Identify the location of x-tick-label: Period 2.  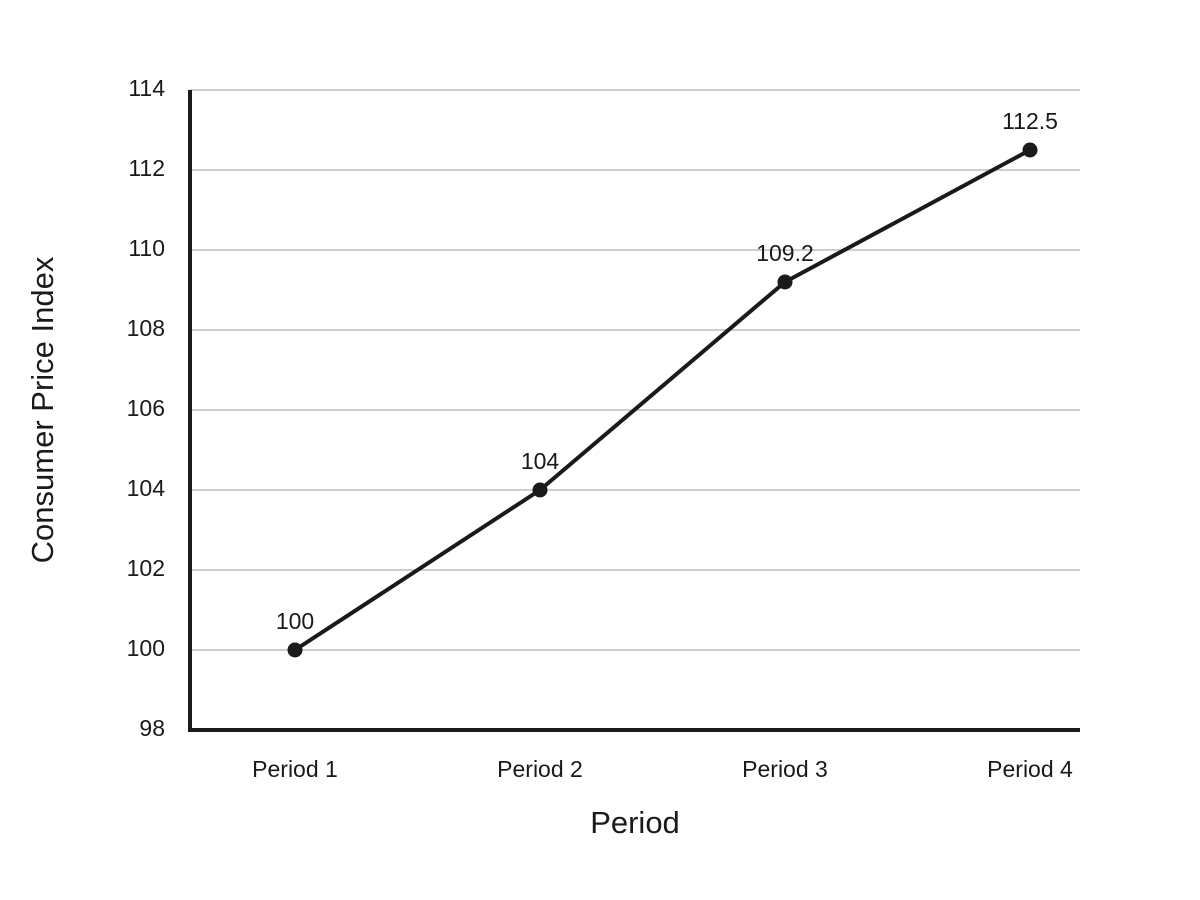
(540, 769).